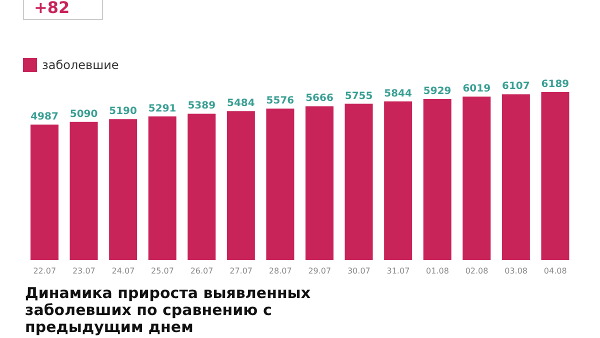 Image resolution: width=600 pixels, height=338 pixels. What do you see at coordinates (202, 271) in the screenshot?
I see `x-tick-label: 26.07` at bounding box center [202, 271].